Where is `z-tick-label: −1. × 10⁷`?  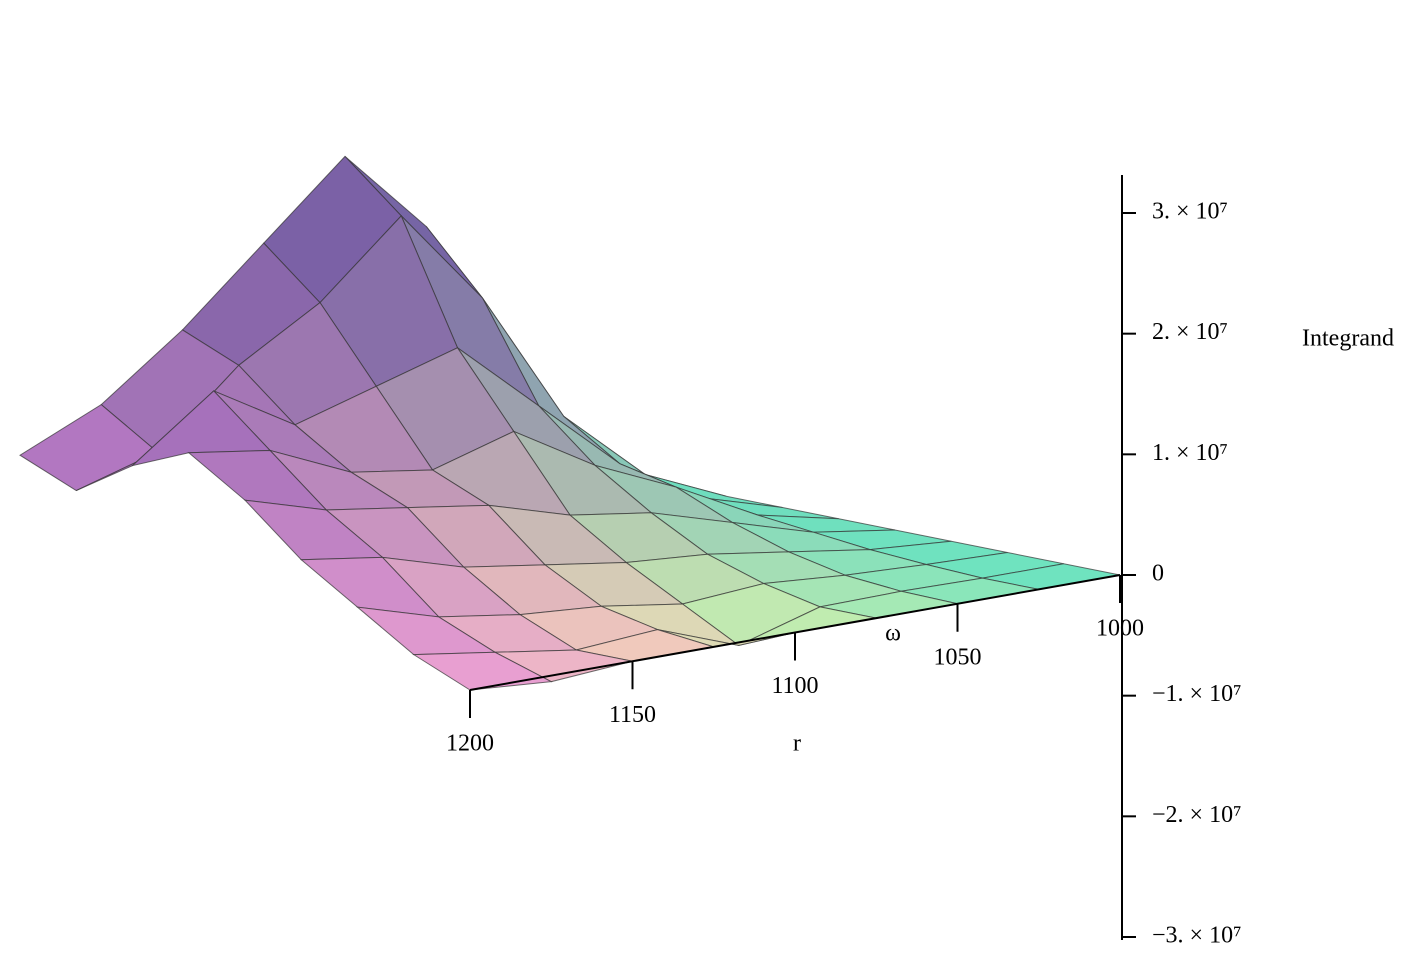
z-tick-label: −1. × 10⁷ is located at coordinates (1196, 694).